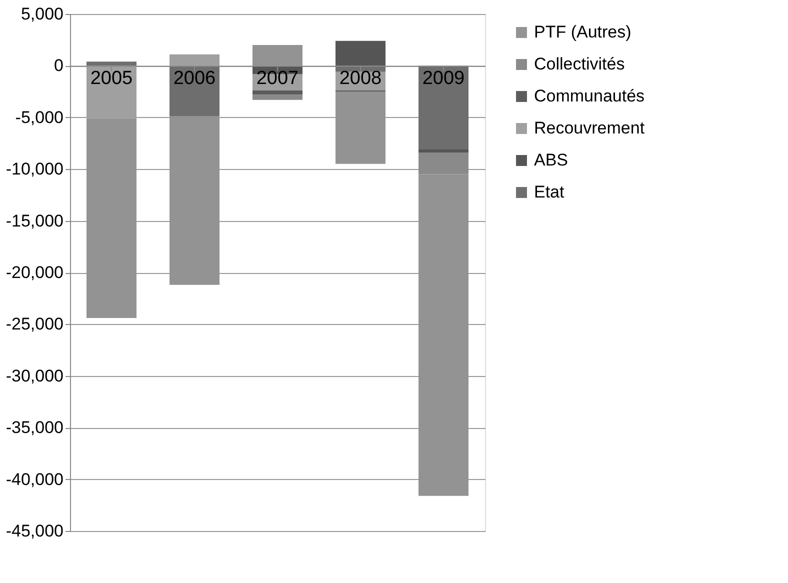 The image size is (788, 583). I want to click on y-tick-label: 5,000, so click(42, 14).